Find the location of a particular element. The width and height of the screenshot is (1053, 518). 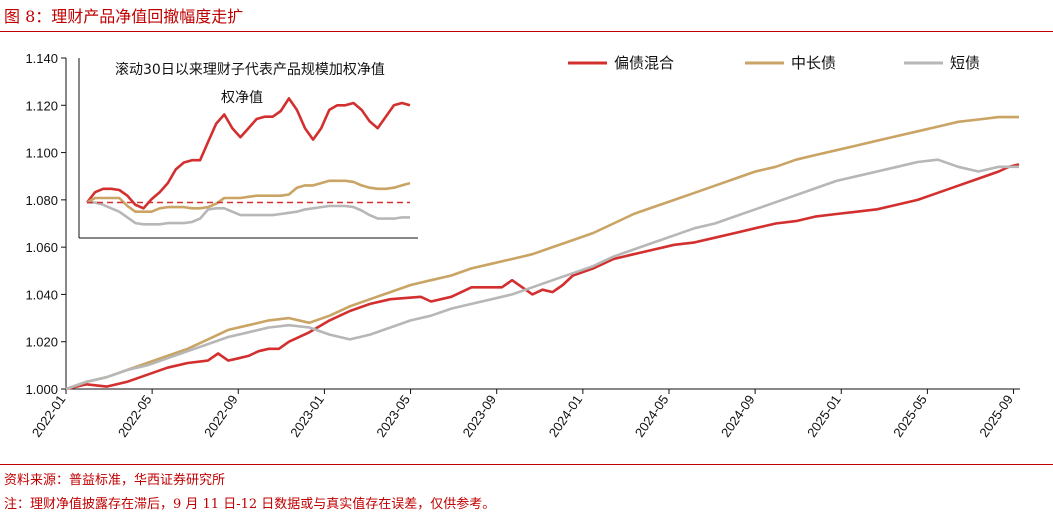

x-tick-label: 2025-05 is located at coordinates (910, 416).